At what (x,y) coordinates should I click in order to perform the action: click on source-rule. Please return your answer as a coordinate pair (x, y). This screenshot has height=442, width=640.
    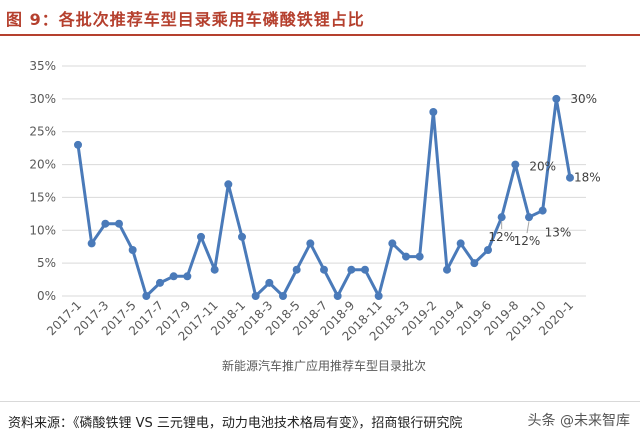
    Looking at the image, I should click on (320, 401).